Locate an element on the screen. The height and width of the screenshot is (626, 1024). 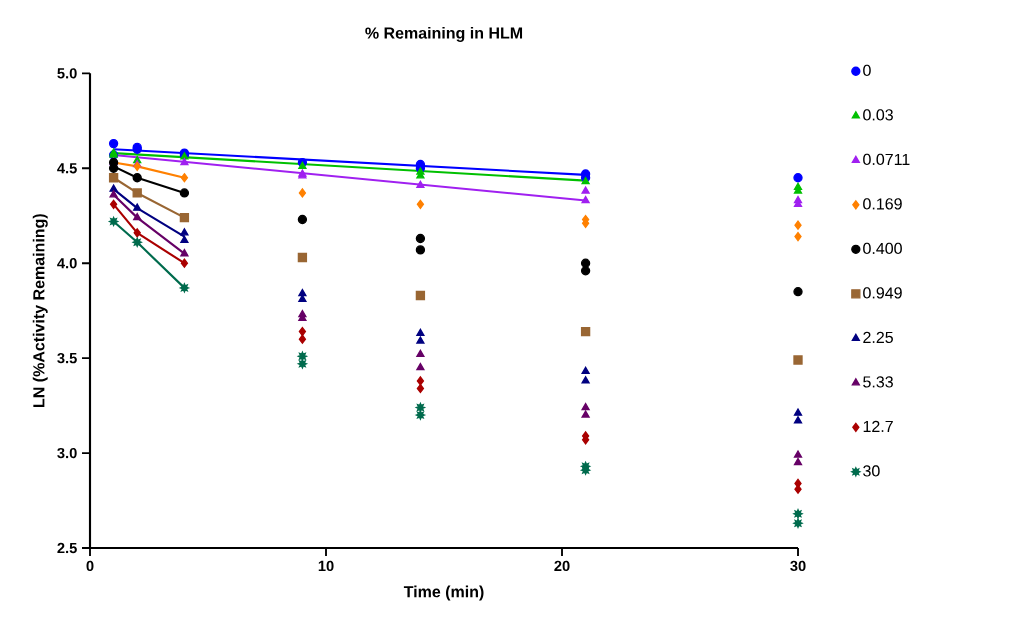
legend-label: 0 is located at coordinates (867, 70).